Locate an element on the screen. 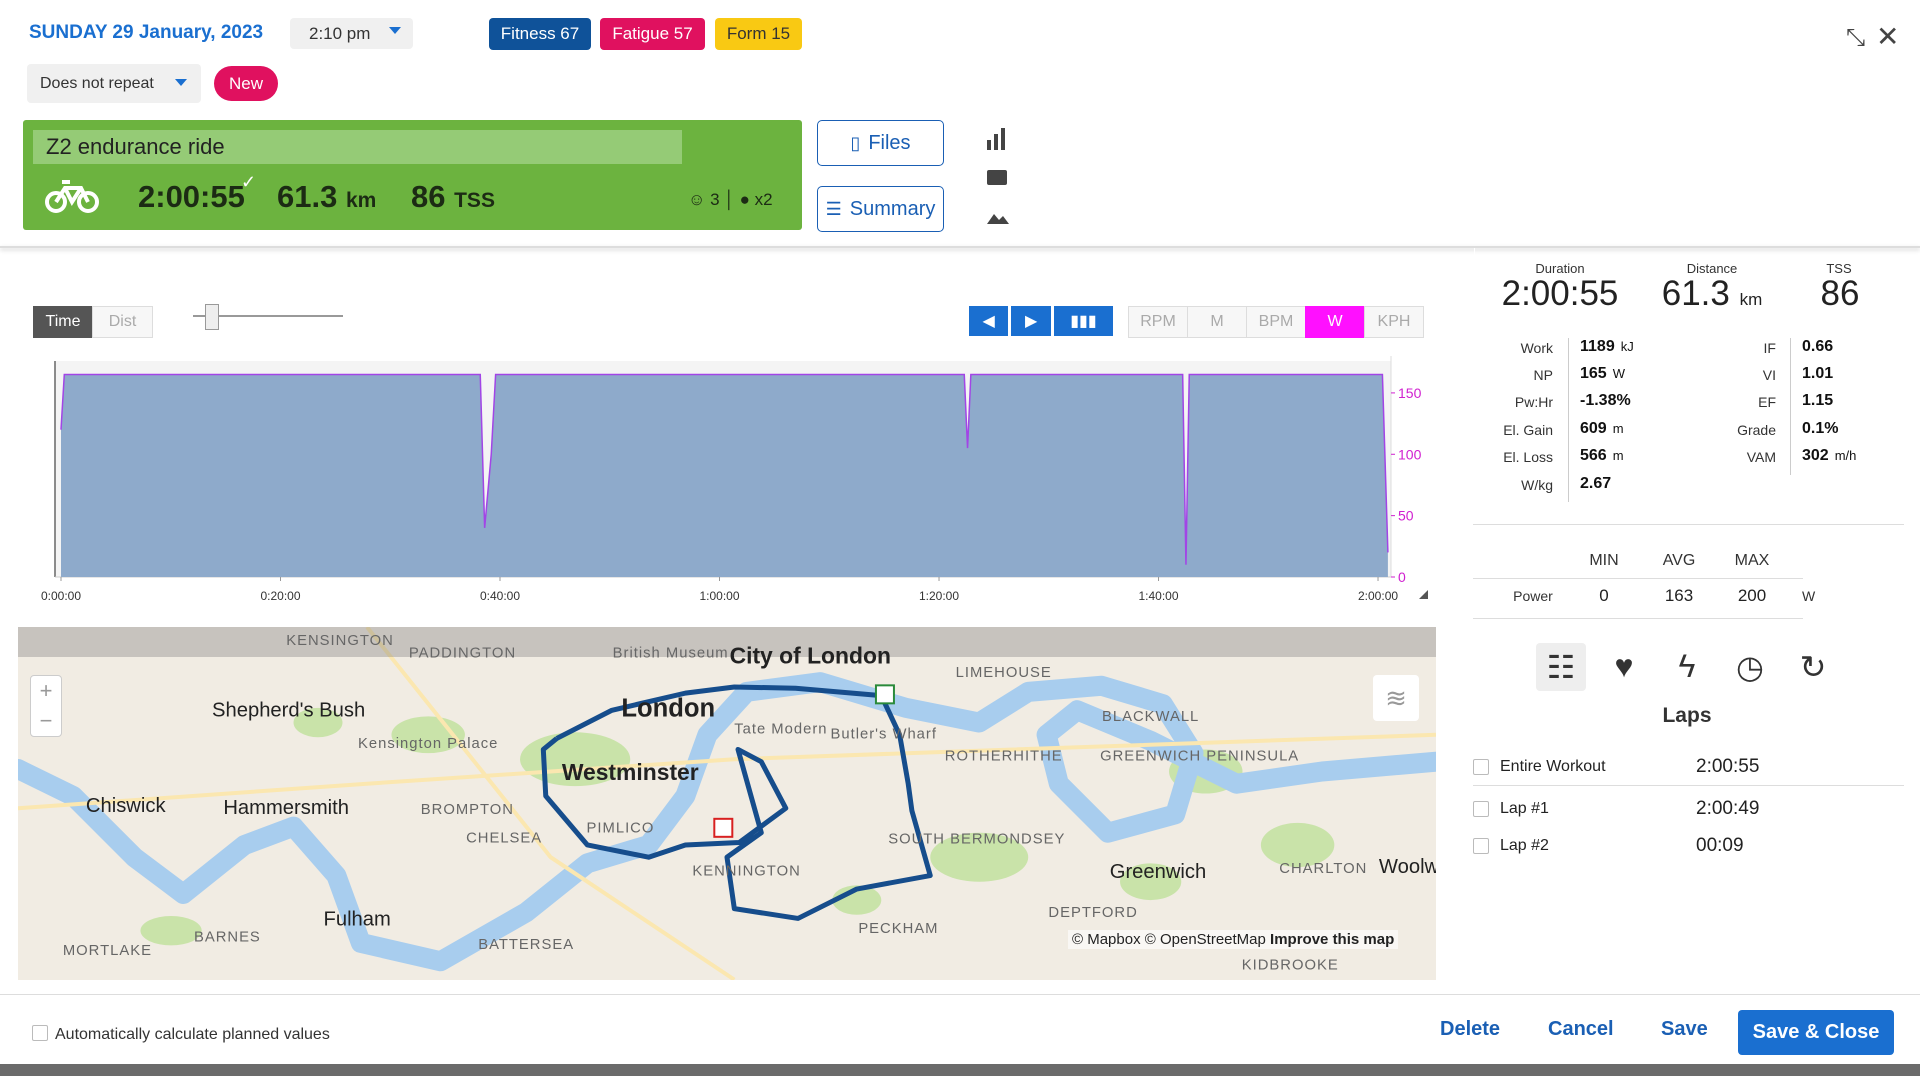 This screenshot has width=1920, height=1076. metric-icon: ♥ is located at coordinates (1624, 666).